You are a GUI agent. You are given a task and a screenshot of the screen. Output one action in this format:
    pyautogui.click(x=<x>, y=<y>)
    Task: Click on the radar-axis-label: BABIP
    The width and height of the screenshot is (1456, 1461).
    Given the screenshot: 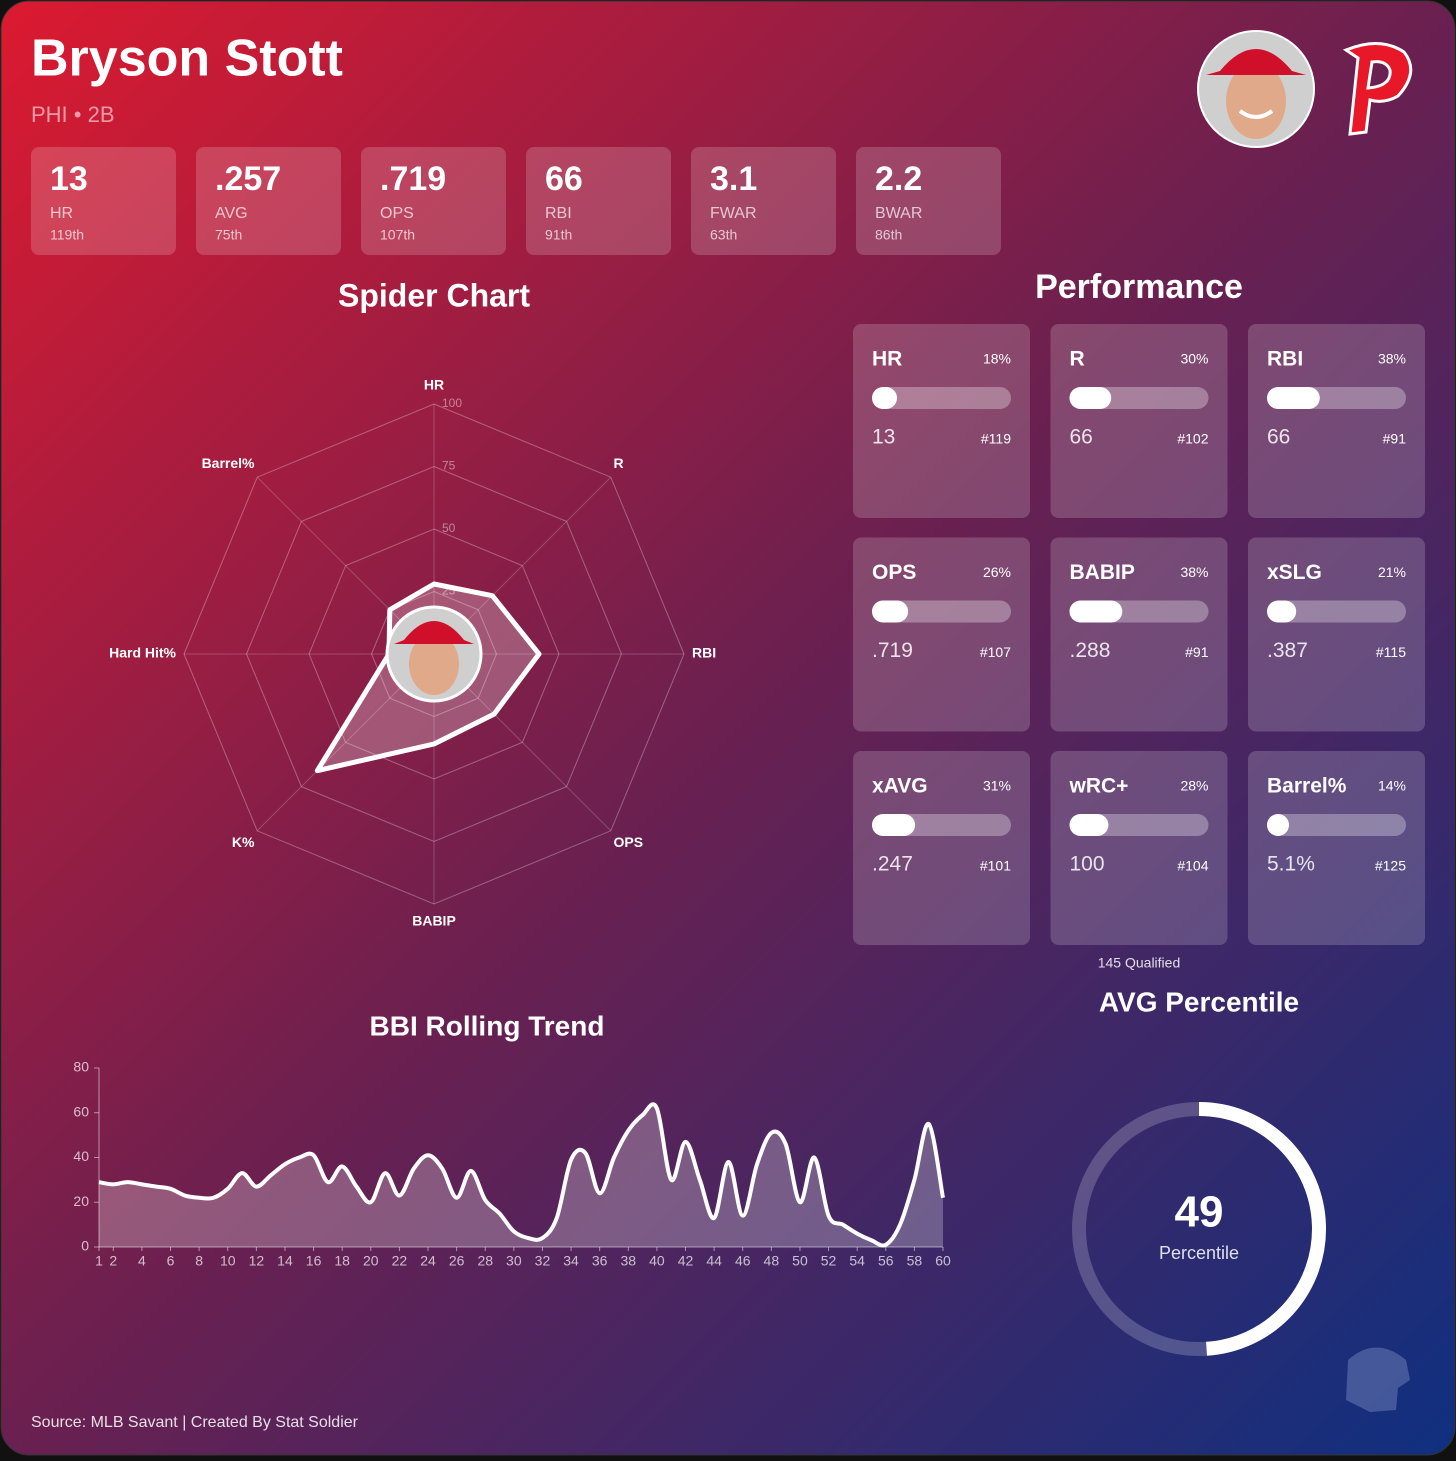 What is the action you would take?
    pyautogui.click(x=434, y=921)
    